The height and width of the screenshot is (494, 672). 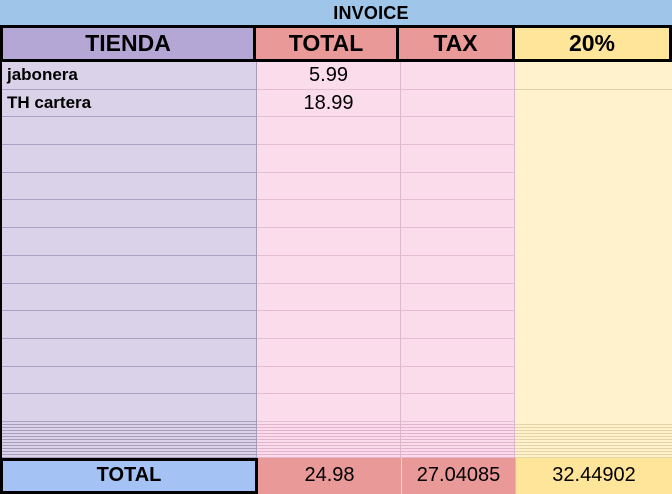 What do you see at coordinates (458, 475) in the screenshot?
I see `footer-tax-value: 27.04085` at bounding box center [458, 475].